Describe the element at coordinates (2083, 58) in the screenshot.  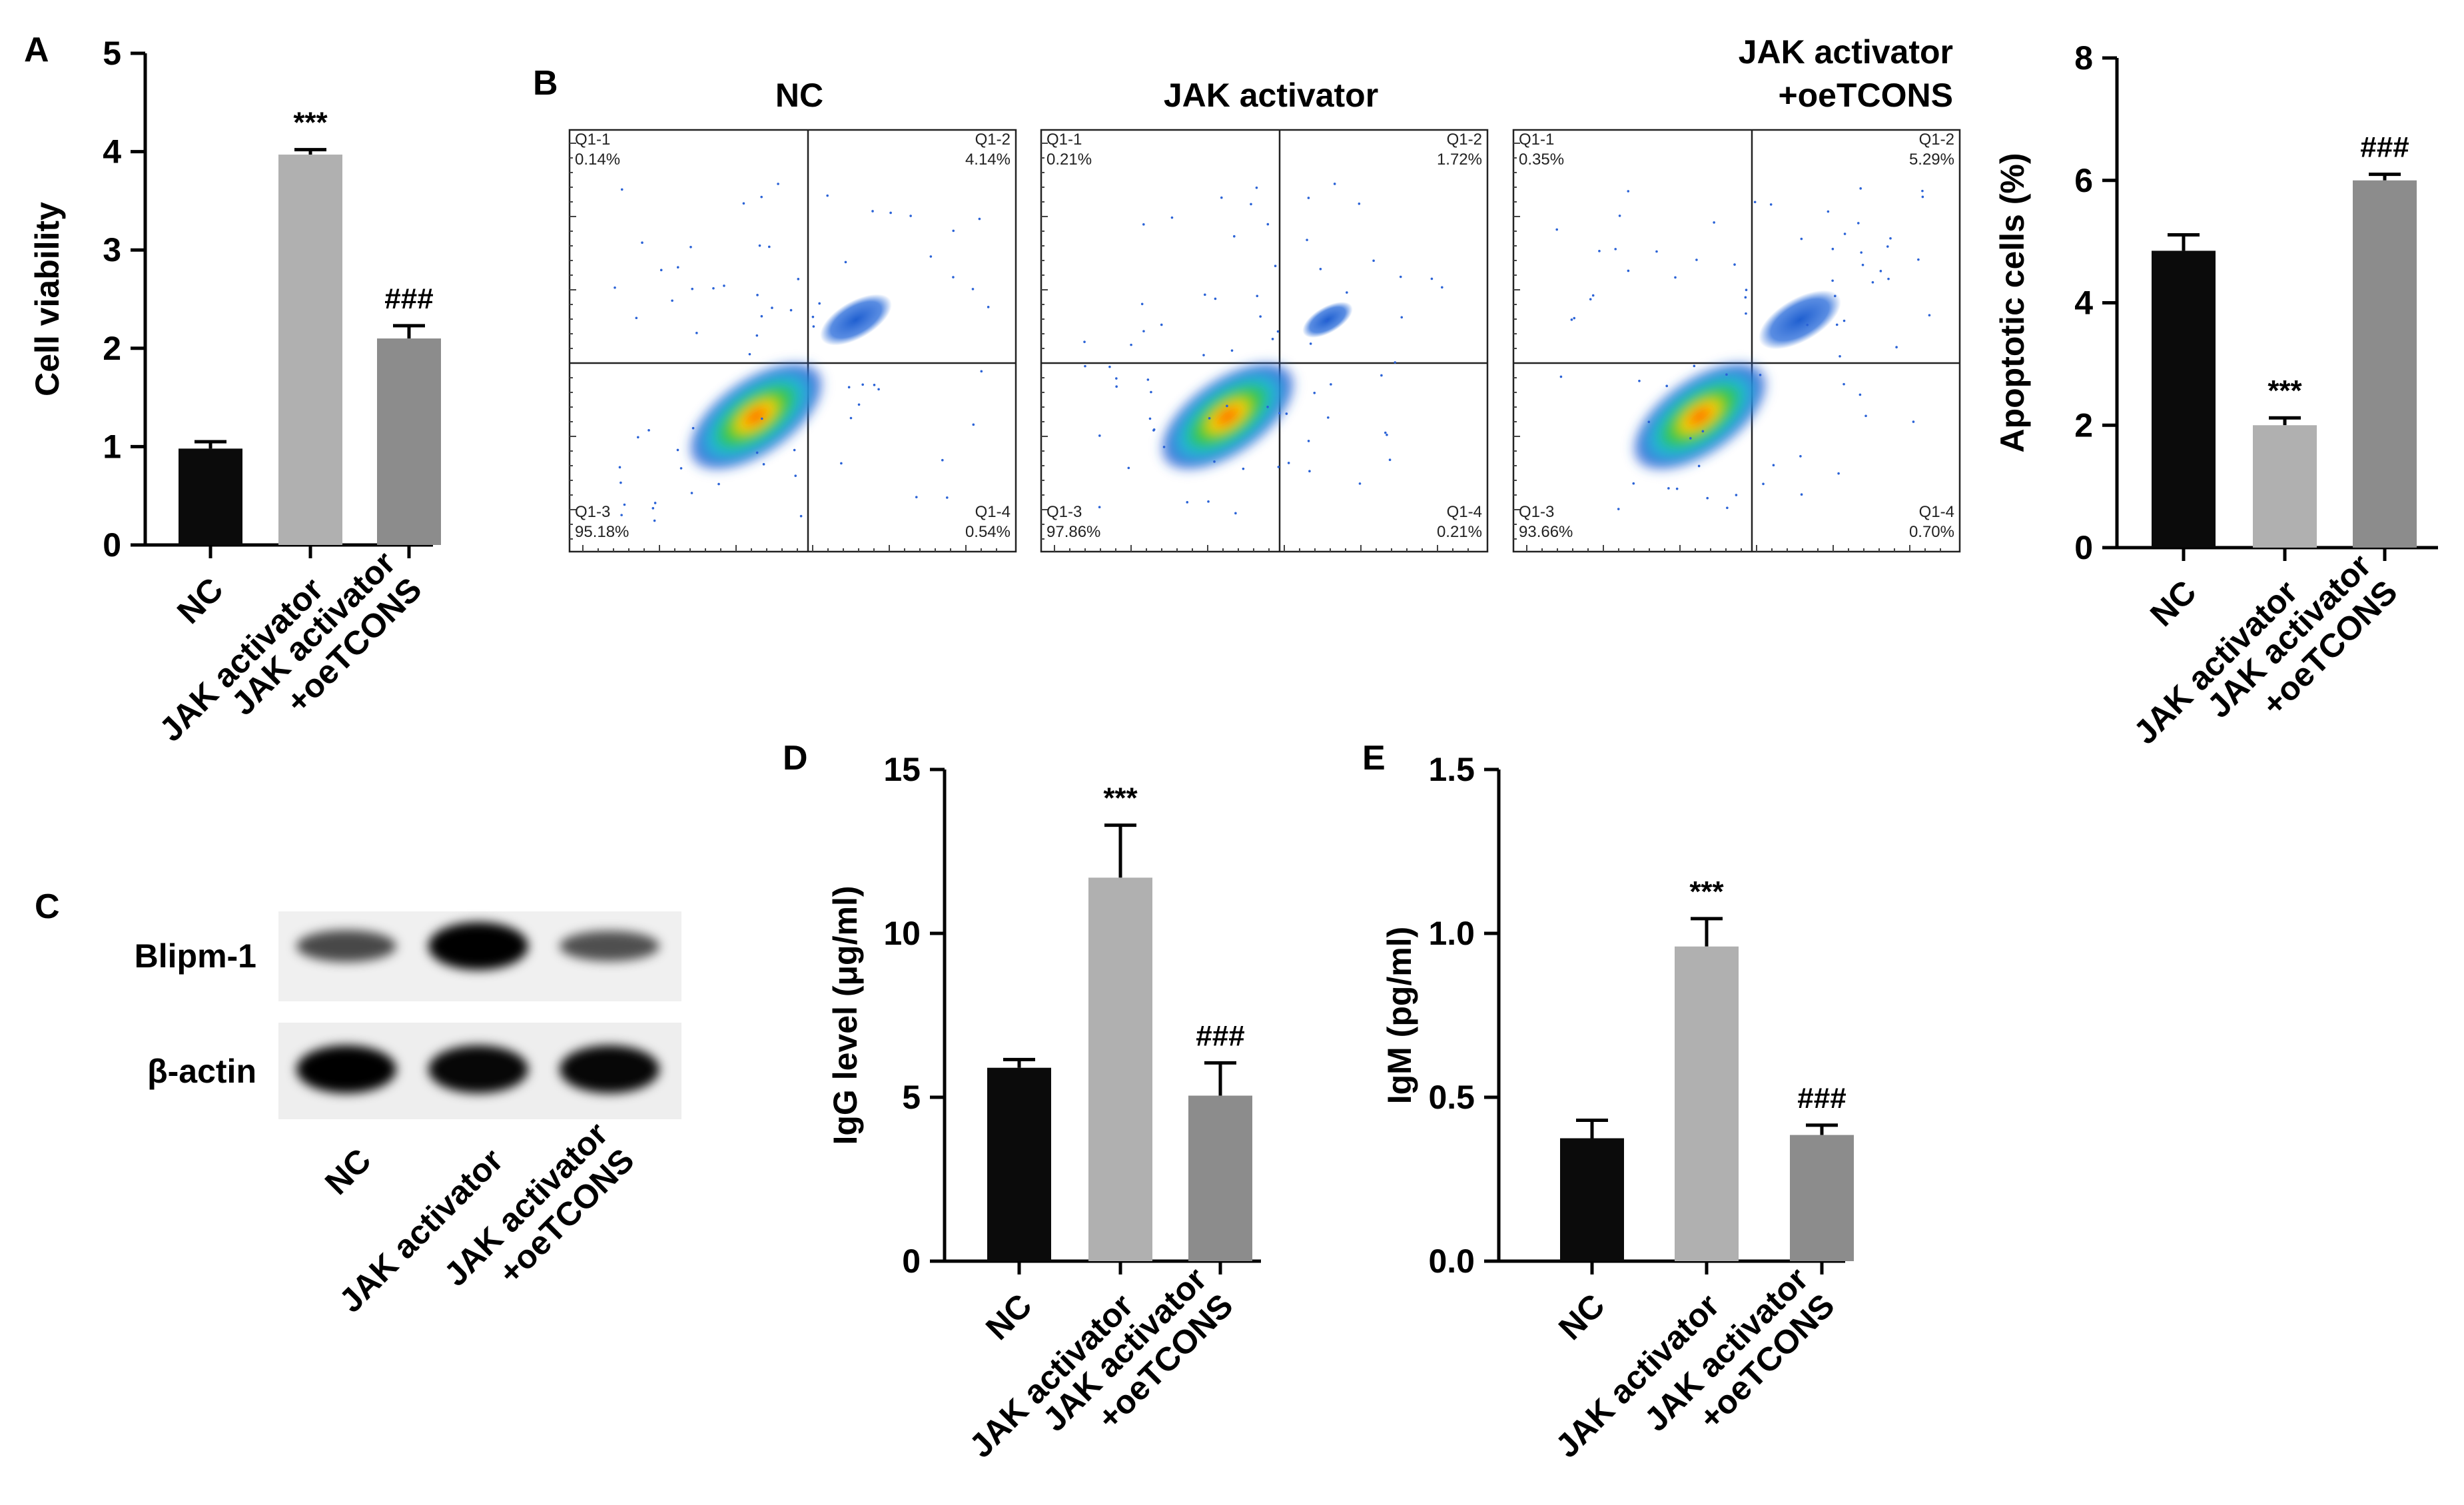
I see `y-tick-label: 8` at that location.